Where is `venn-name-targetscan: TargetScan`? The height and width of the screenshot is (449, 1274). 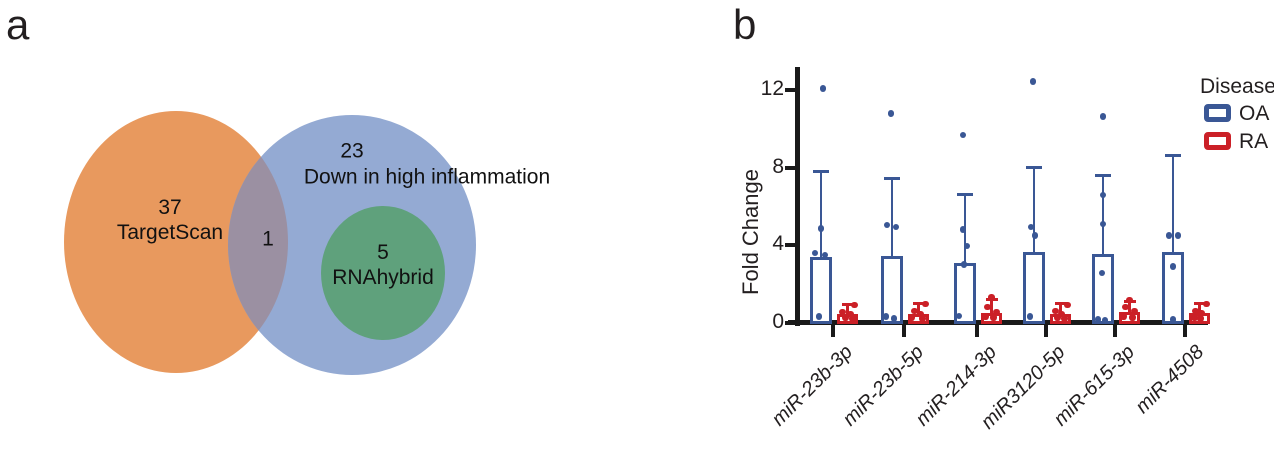 venn-name-targetscan: TargetScan is located at coordinates (170, 232).